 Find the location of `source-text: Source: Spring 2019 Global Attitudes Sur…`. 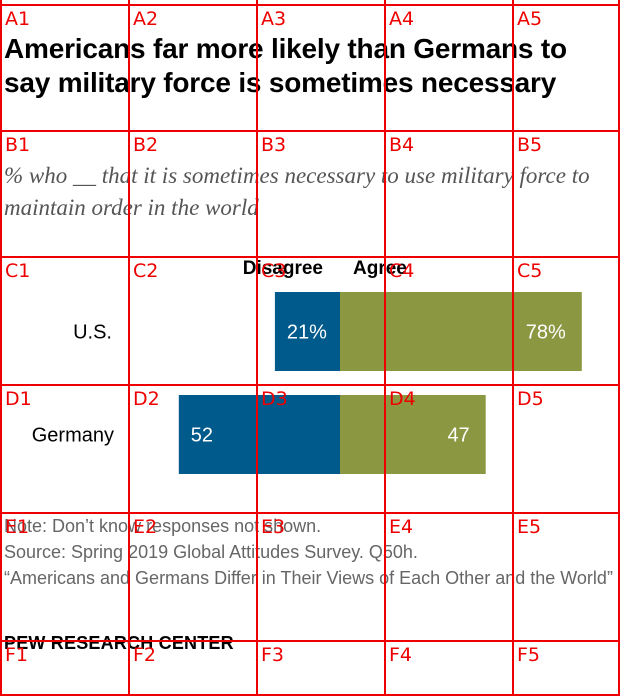

source-text: Source: Spring 2019 Global Attitudes Sur… is located at coordinates (211, 552).